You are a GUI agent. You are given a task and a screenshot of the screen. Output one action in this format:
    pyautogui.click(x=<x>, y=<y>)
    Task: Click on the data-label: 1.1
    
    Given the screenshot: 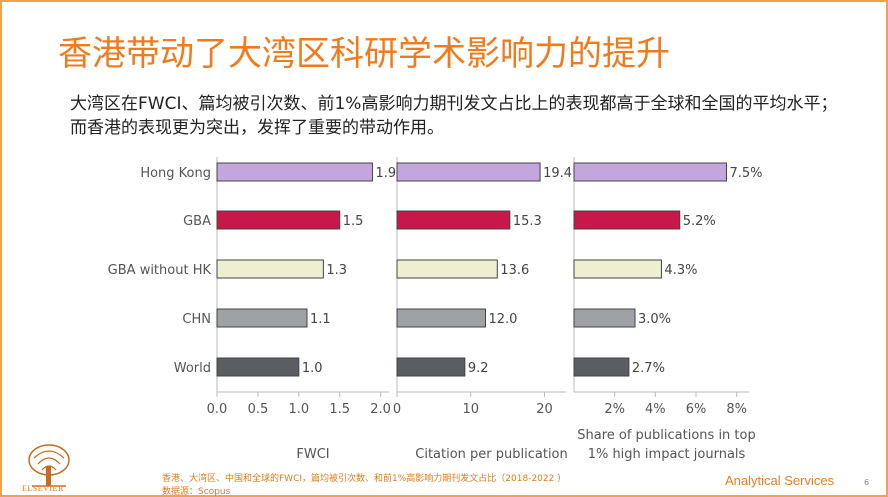 What is the action you would take?
    pyautogui.click(x=320, y=319)
    